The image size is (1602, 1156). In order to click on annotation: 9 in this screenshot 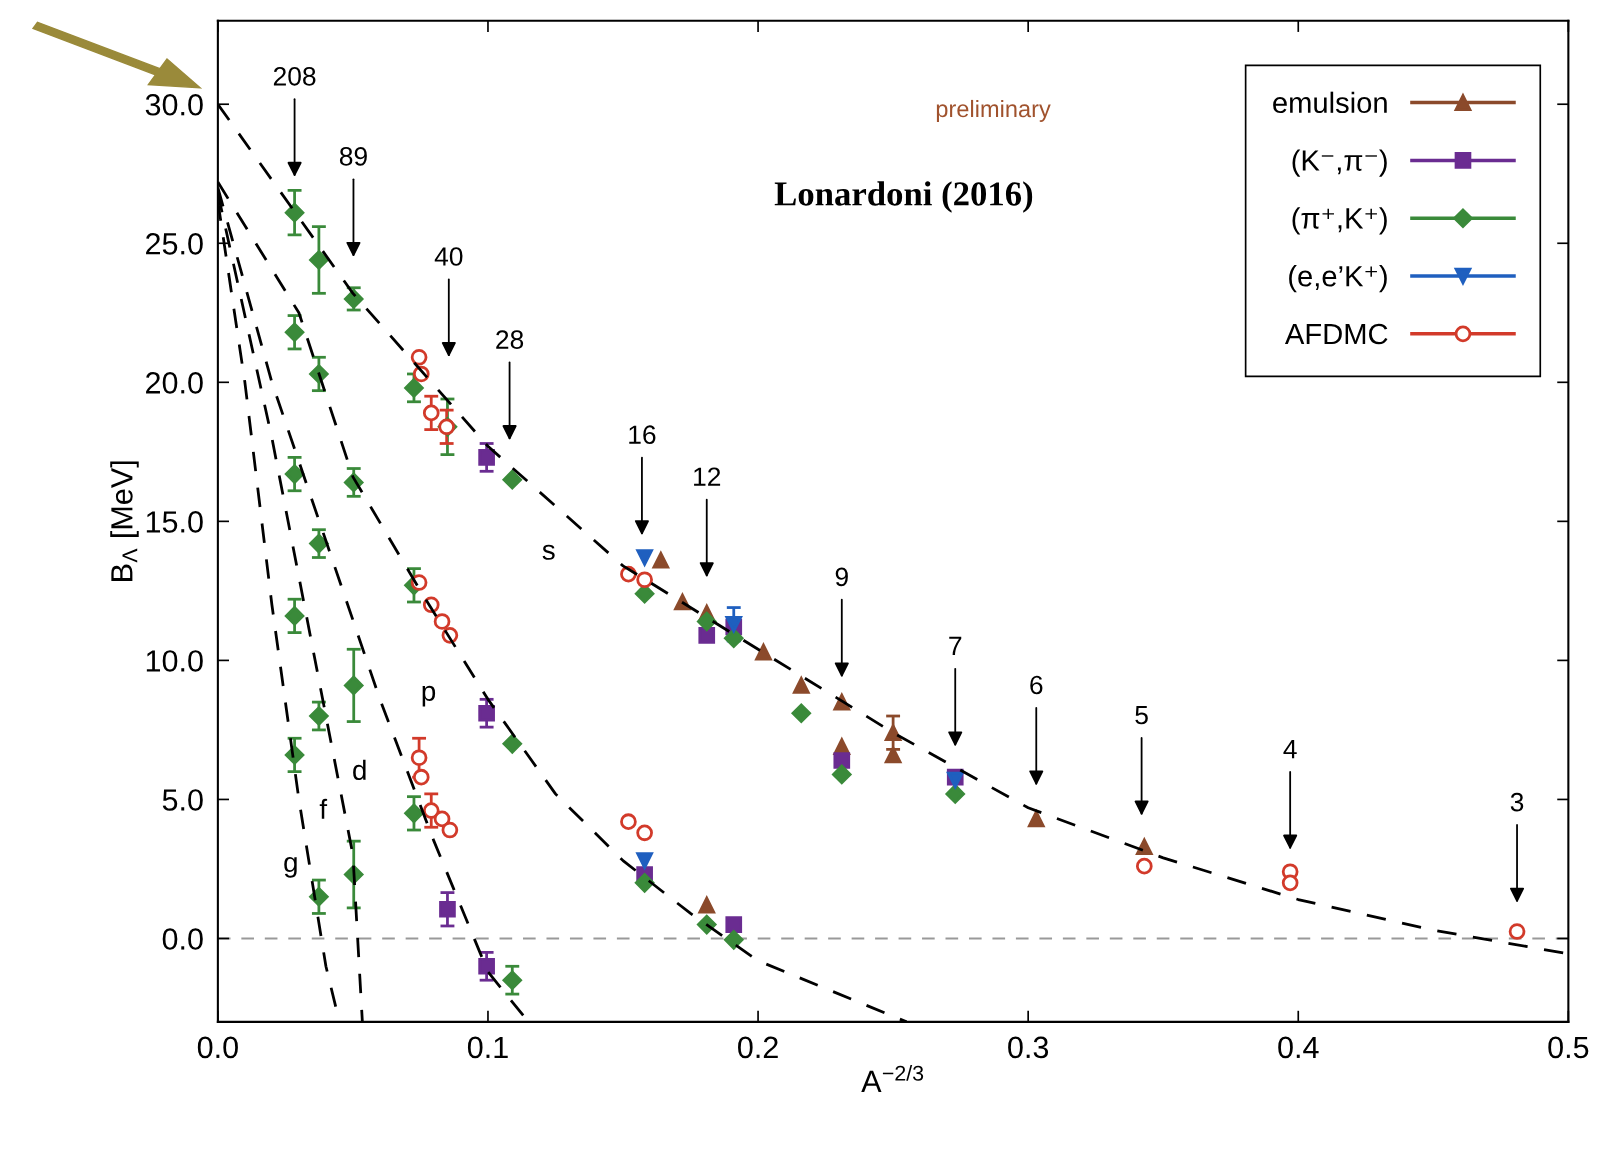, I will do `click(841, 577)`.